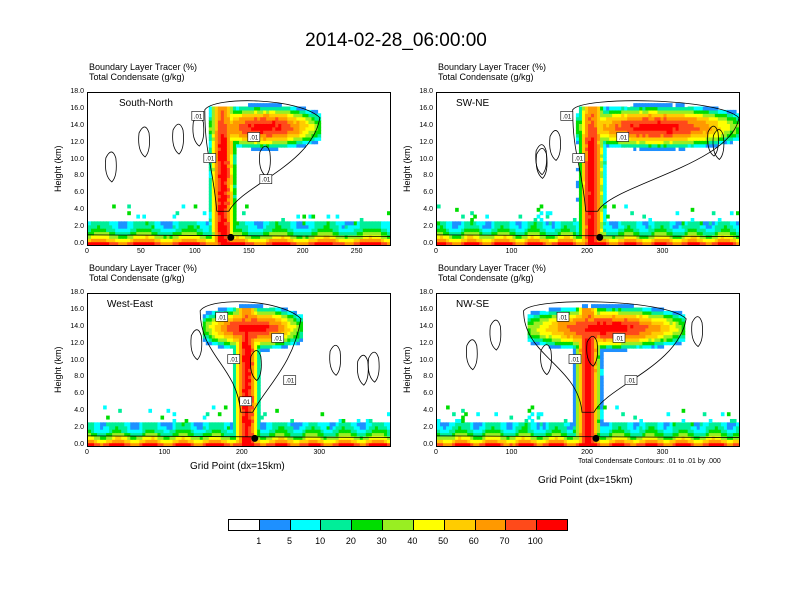 The width and height of the screenshot is (792, 612). What do you see at coordinates (143, 67) in the screenshot?
I see `panel-title-tracer: Boundary Layer Tracer (%)` at bounding box center [143, 67].